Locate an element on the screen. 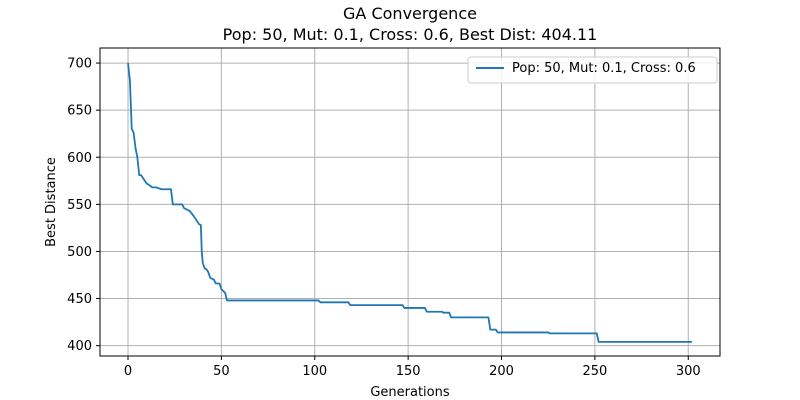  x-tick-label: 250 is located at coordinates (594, 371).